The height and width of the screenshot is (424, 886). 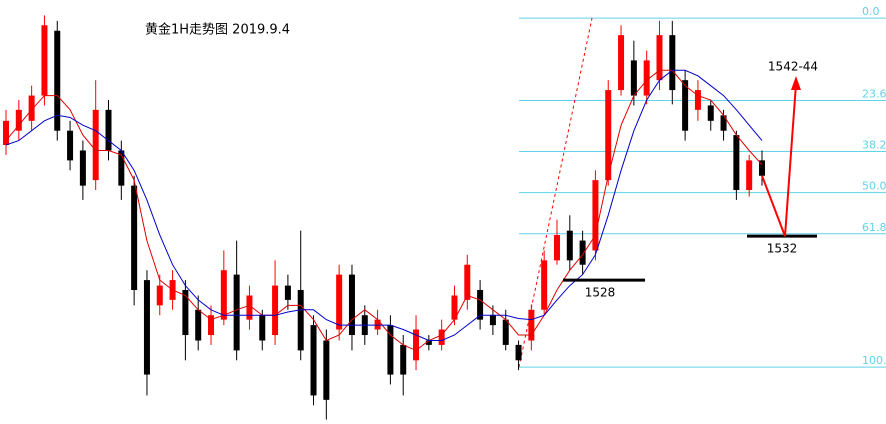 I want to click on target-label: 1542-44, so click(x=793, y=67).